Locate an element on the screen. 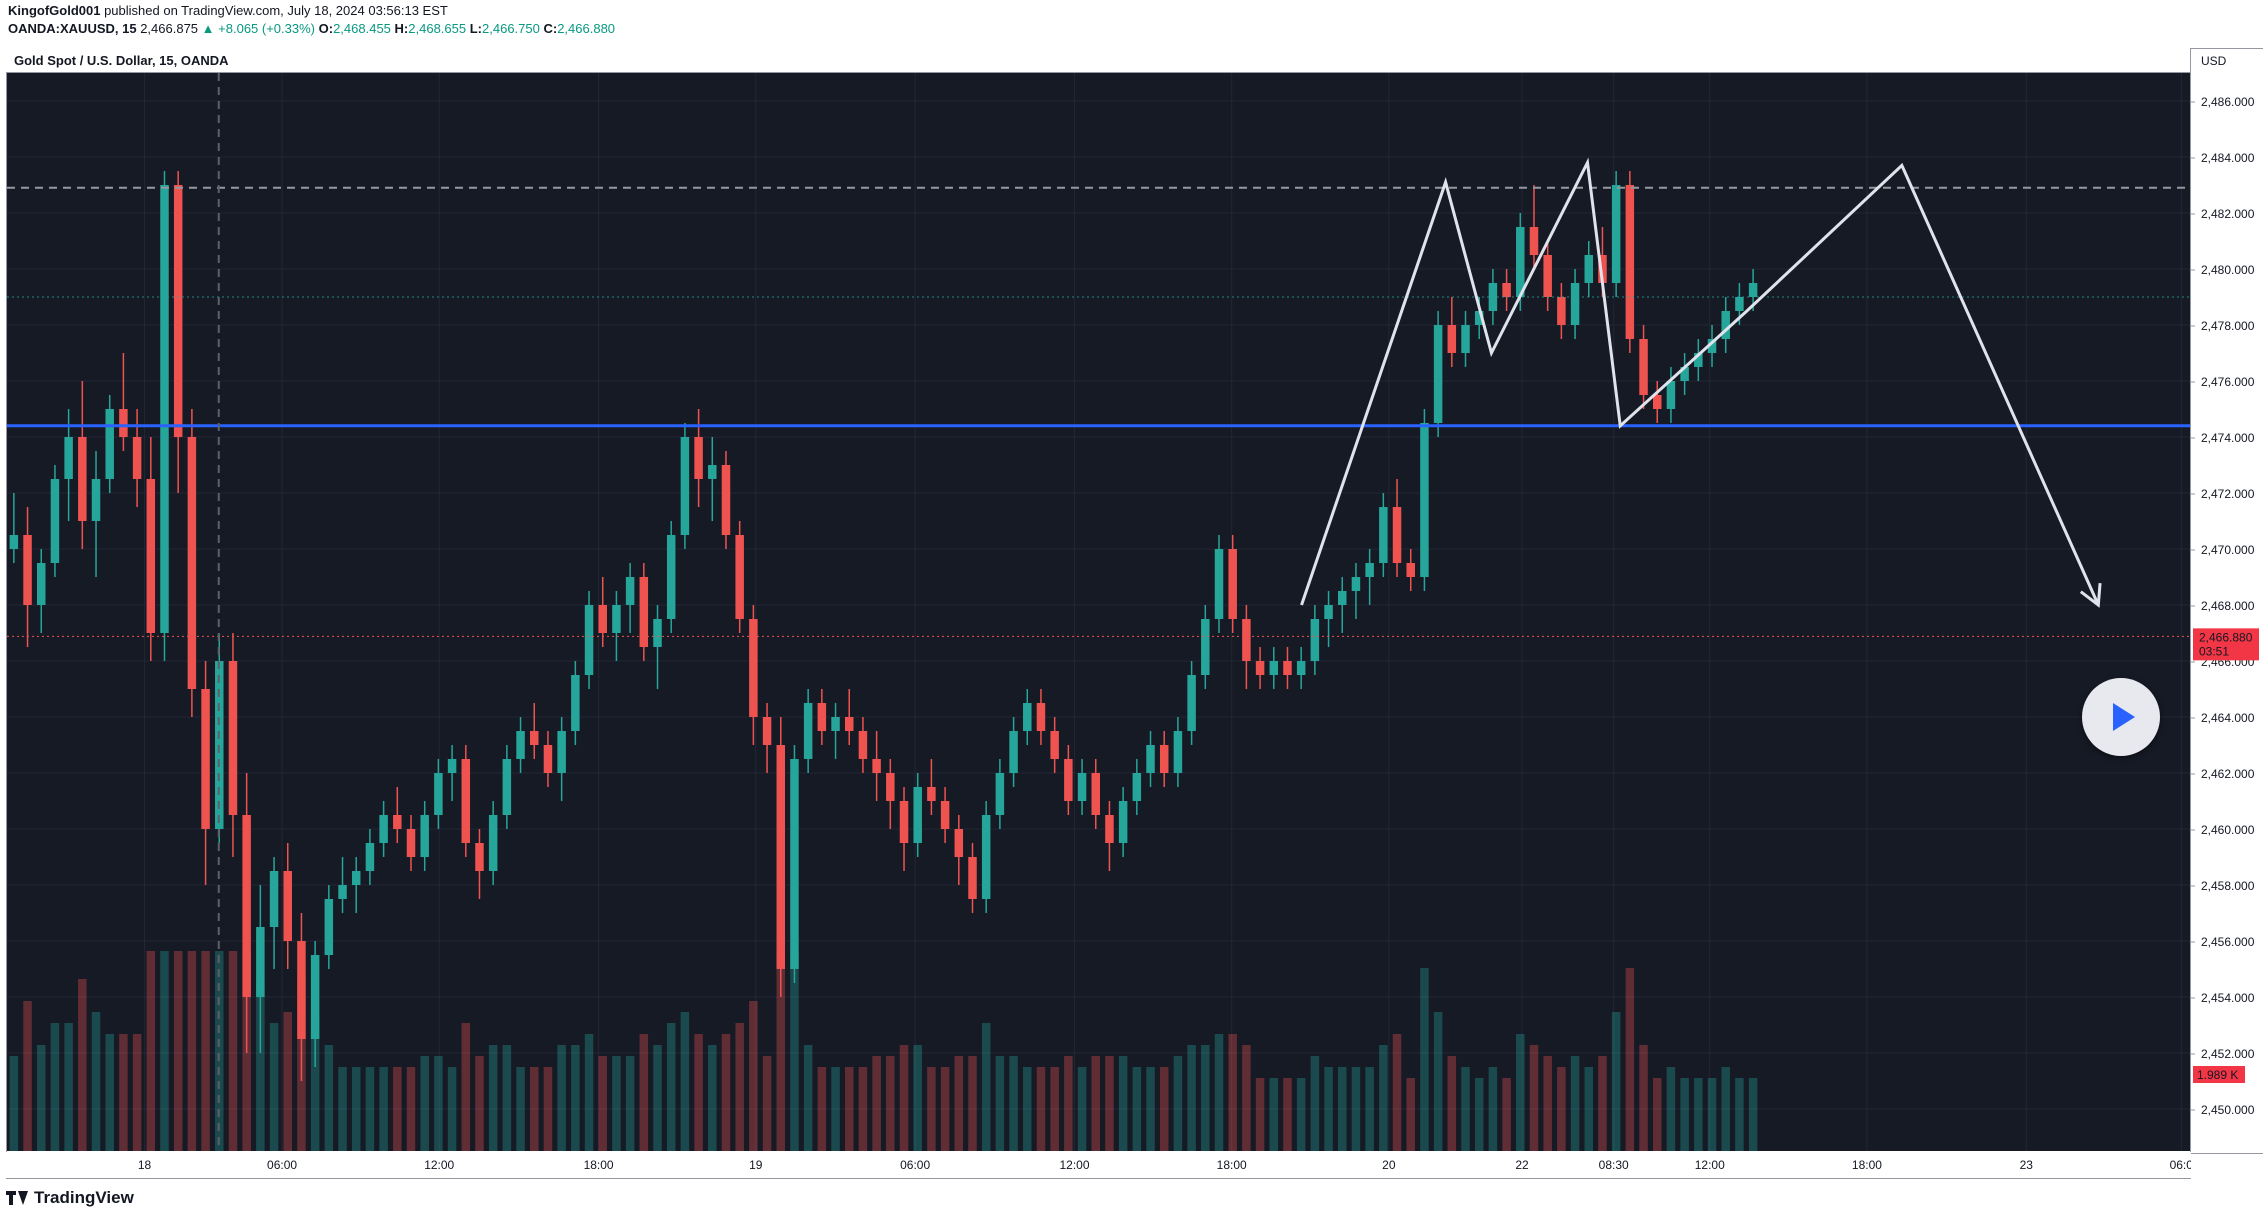 This screenshot has width=2268, height=1217. pane-symbol-title: Gold Spot / U.S. Dollar, 15, OANDA is located at coordinates (121, 60).